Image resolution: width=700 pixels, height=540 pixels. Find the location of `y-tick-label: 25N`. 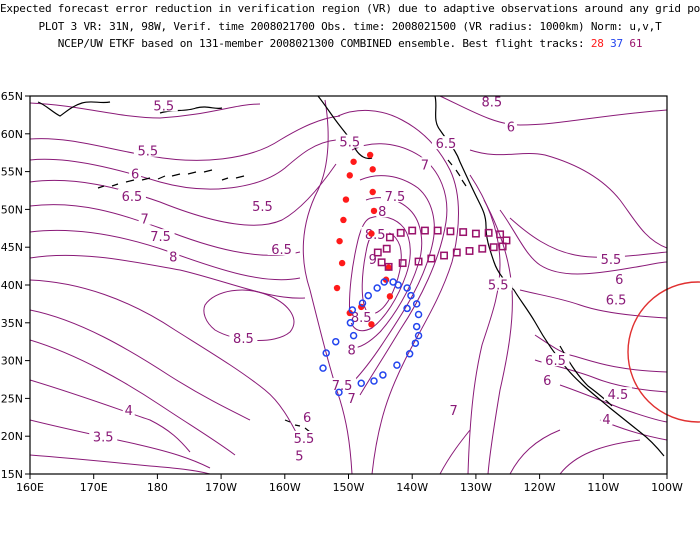

y-tick-label: 25N is located at coordinates (12, 398).